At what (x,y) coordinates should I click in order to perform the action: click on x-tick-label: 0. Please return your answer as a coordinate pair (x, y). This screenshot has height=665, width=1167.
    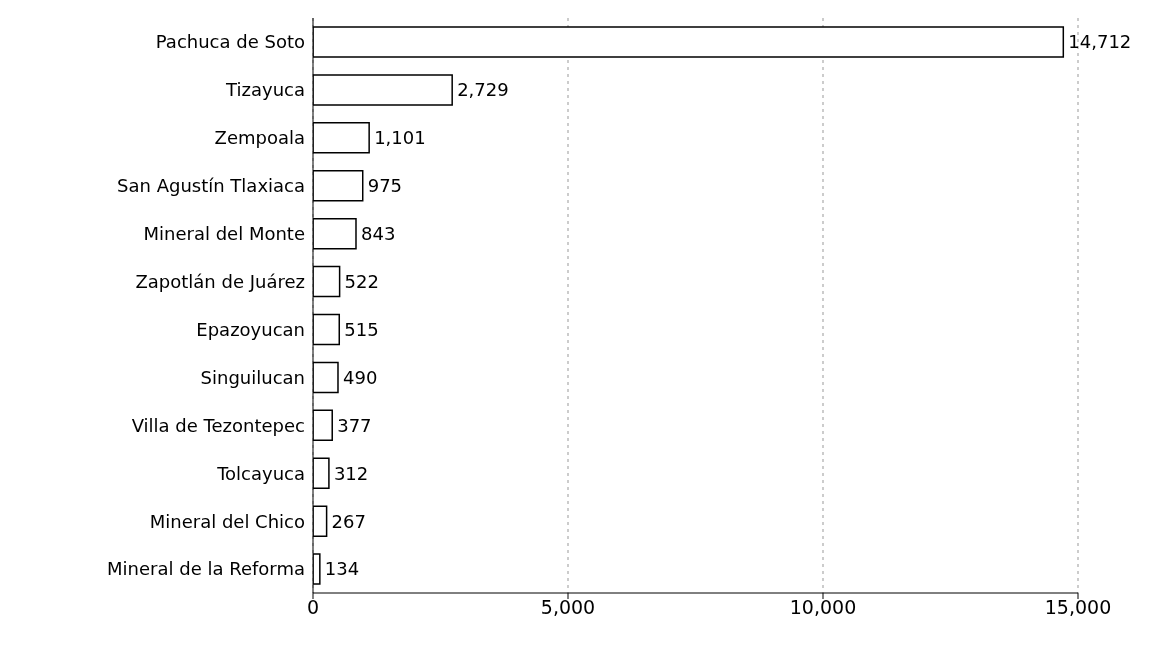
    Looking at the image, I should click on (313, 607).